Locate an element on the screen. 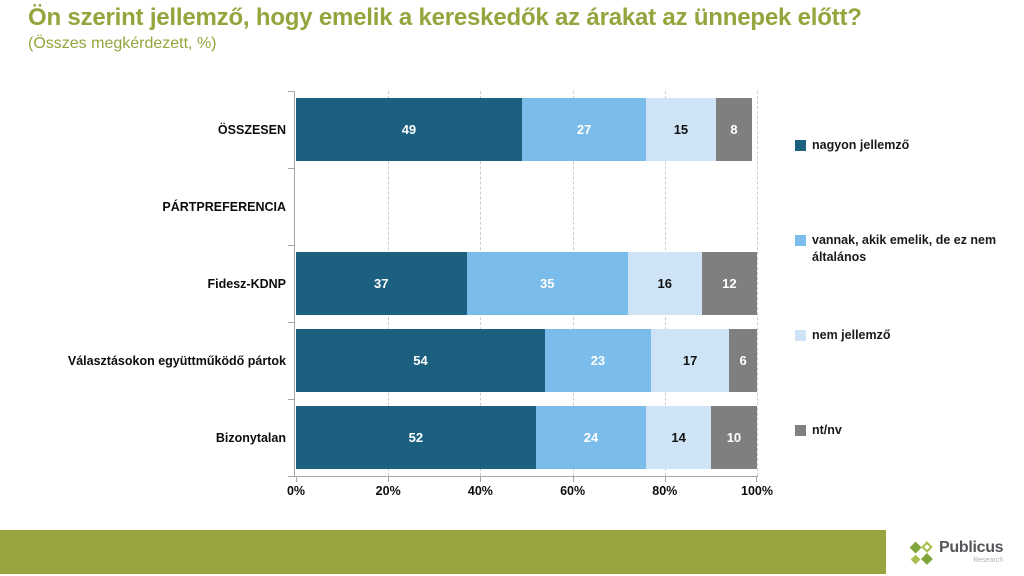 Image resolution: width=1024 pixels, height=576 pixels. bar-value-label: 54 is located at coordinates (420, 360).